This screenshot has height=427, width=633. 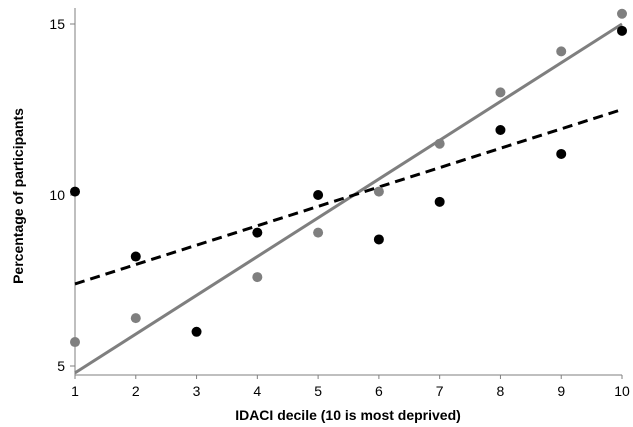 I want to click on x-tick-label: 10, so click(x=622, y=391).